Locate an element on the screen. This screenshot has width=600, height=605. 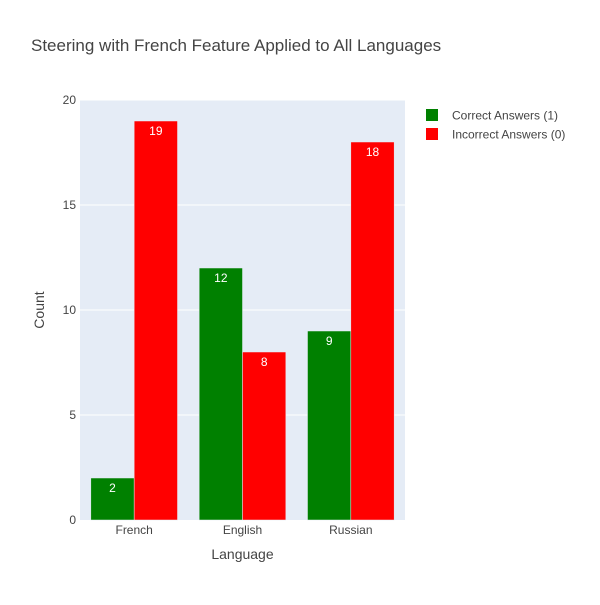
legend-item-1: Incorrect Answers (0) is located at coordinates (495, 135).